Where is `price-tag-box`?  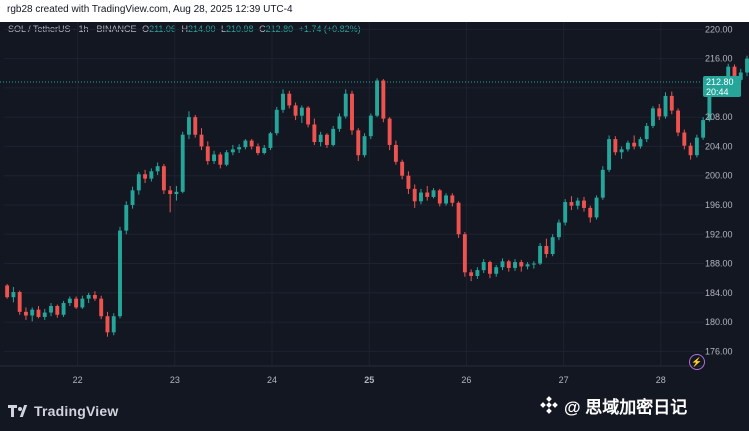
price-tag-box is located at coordinates (722, 87).